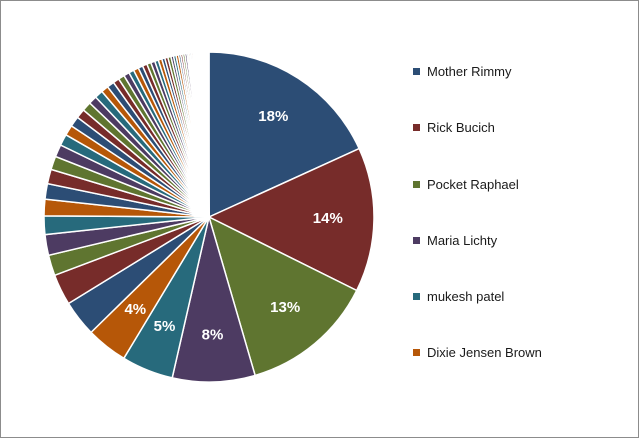 The width and height of the screenshot is (639, 438). I want to click on legend-label-1: Mother Rimmy, so click(469, 71).